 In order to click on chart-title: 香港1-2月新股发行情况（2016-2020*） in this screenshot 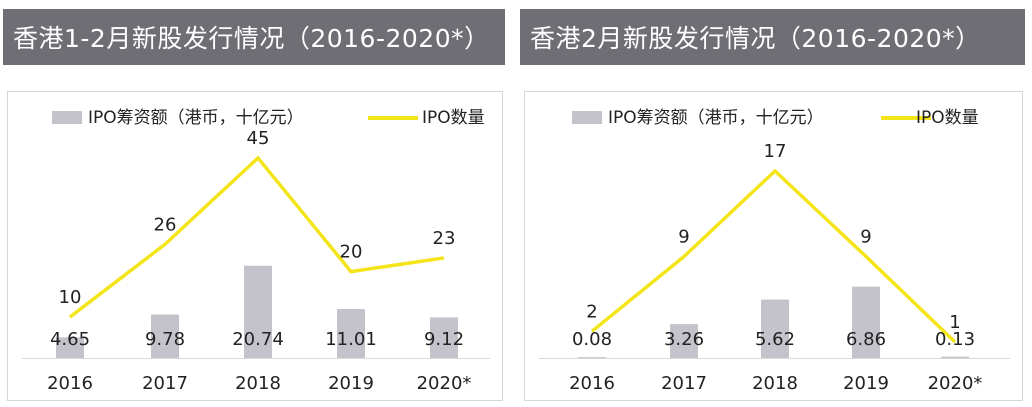, I will do `click(254, 37)`.